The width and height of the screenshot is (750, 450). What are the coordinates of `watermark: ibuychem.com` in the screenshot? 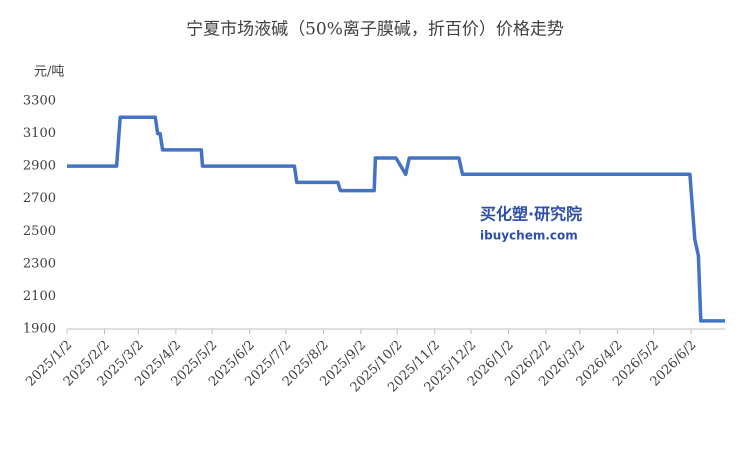 It's located at (529, 236).